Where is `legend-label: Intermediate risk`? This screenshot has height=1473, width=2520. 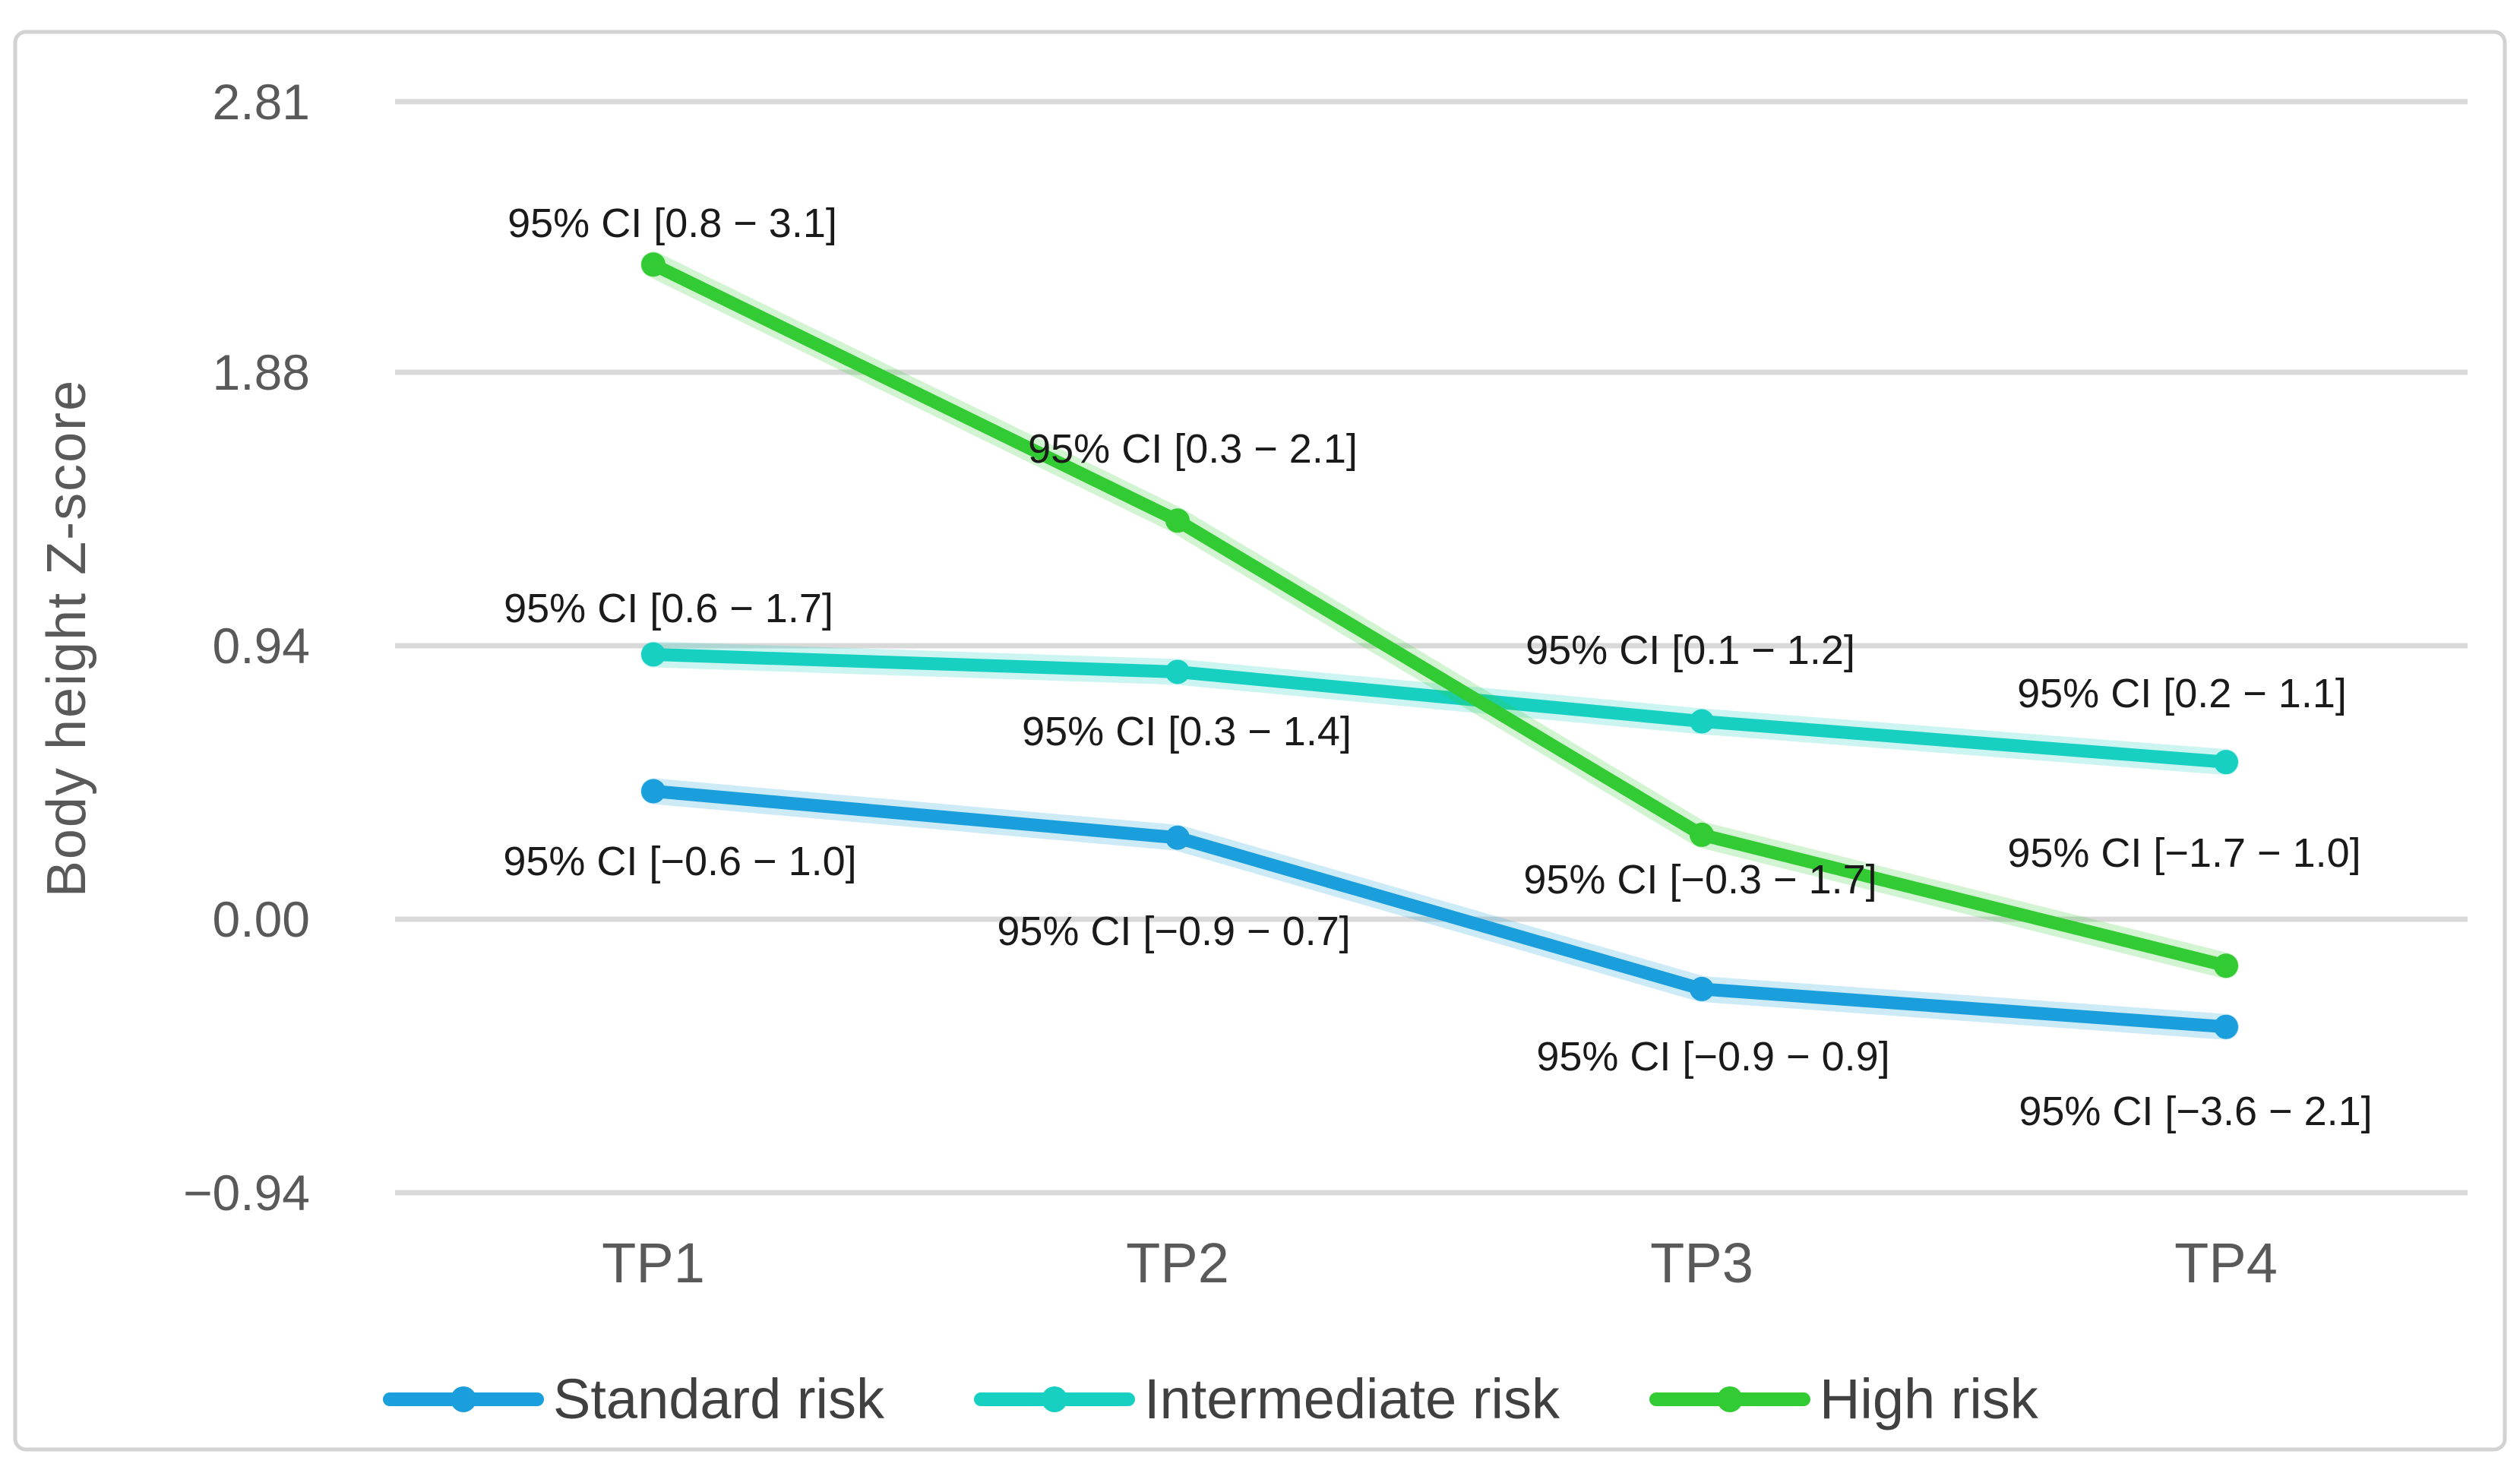 legend-label: Intermediate risk is located at coordinates (1351, 1398).